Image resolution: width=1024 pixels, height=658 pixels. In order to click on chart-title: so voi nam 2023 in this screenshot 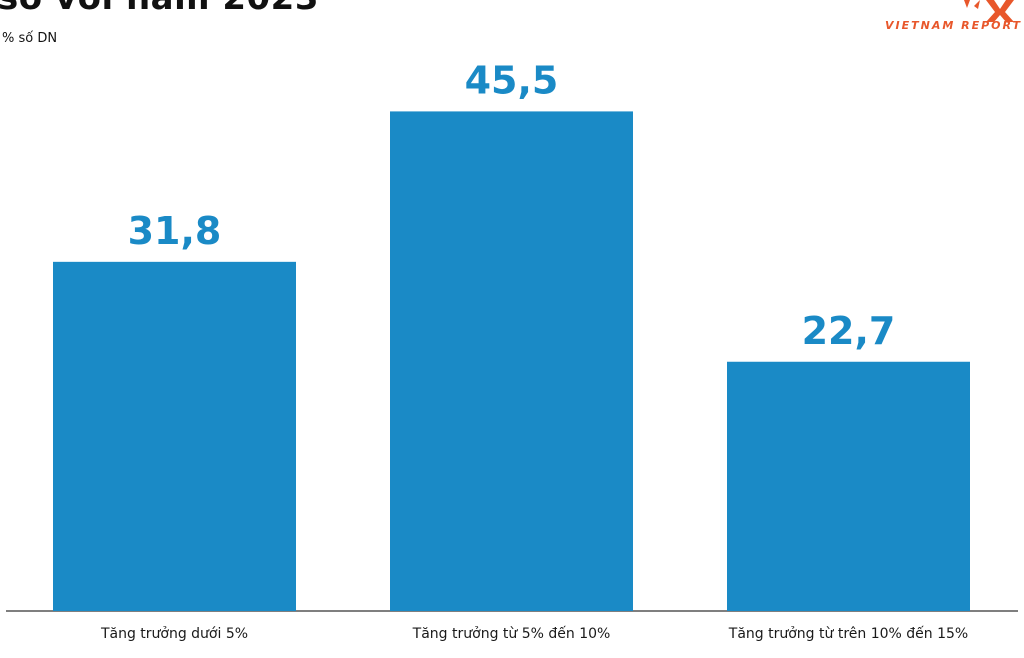, I will do `click(159, 9)`.